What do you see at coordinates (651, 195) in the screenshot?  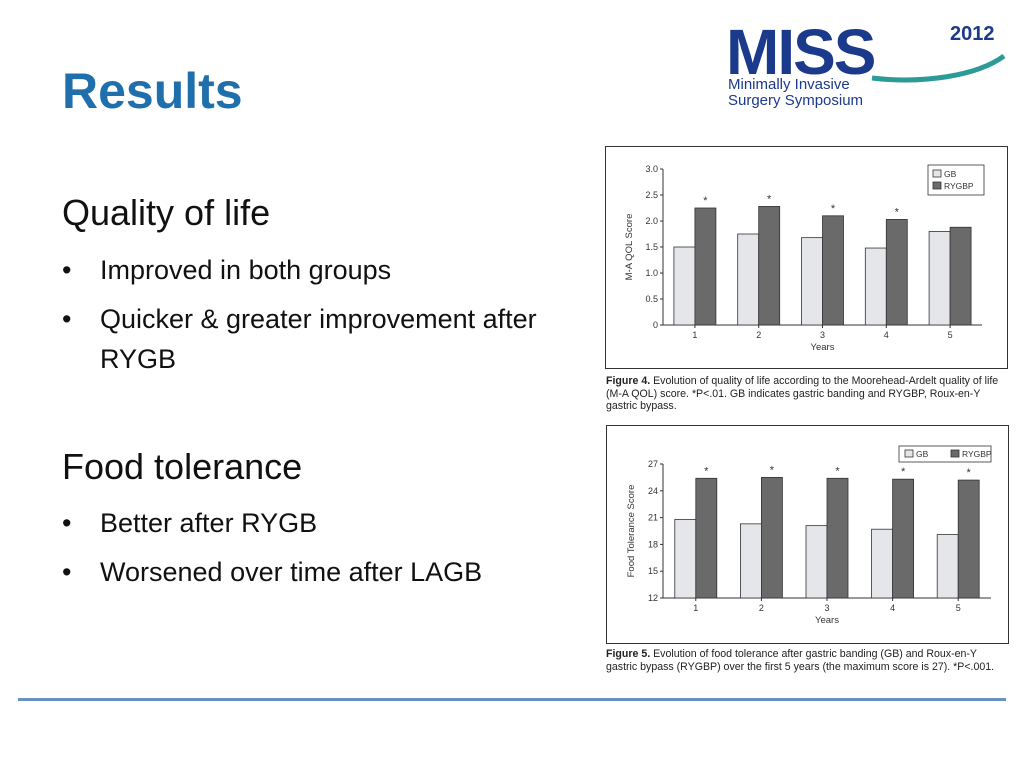 I see `y-tick-label: 2.5` at bounding box center [651, 195].